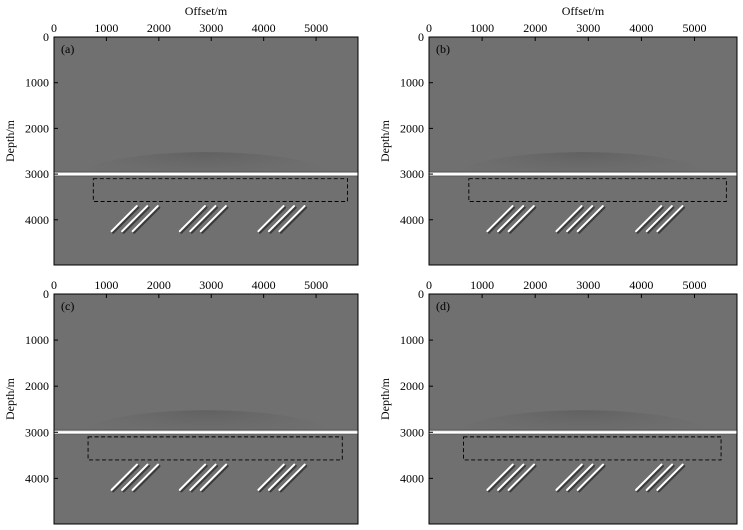  What do you see at coordinates (264, 28) in the screenshot?
I see `x-tick-label: 4000` at bounding box center [264, 28].